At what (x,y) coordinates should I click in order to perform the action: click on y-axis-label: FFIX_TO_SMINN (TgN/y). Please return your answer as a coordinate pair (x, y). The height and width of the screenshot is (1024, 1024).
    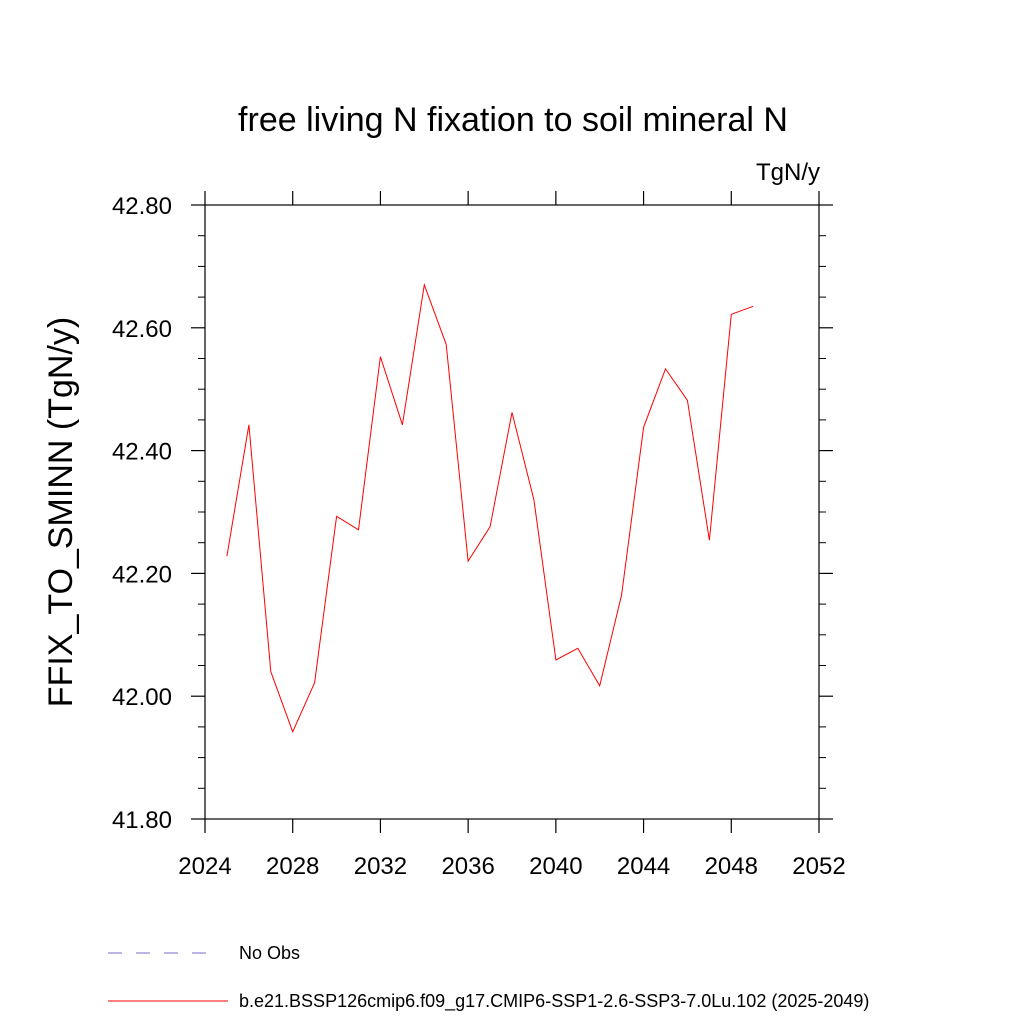
    Looking at the image, I should click on (61, 512).